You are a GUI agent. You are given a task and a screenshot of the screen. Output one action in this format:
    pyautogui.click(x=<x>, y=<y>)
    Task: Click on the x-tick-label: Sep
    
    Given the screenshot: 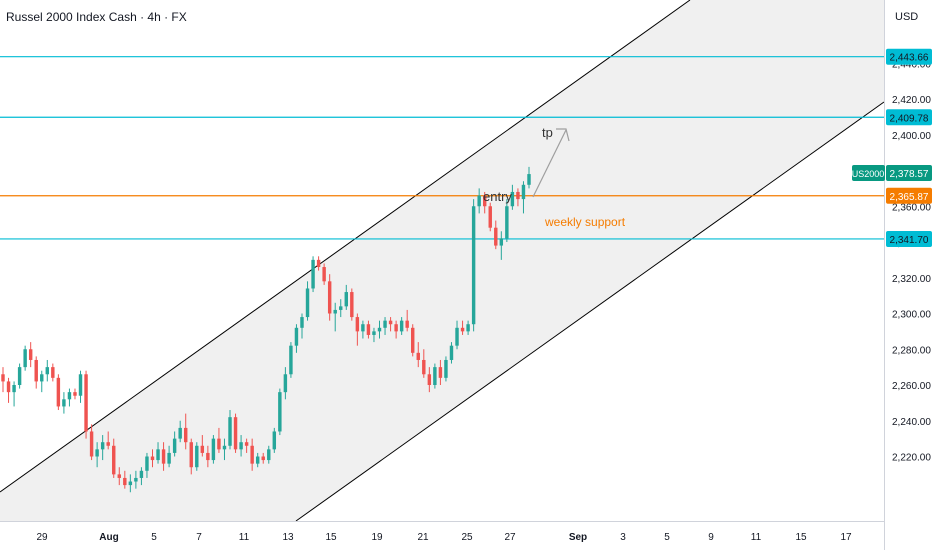 What is the action you would take?
    pyautogui.click(x=578, y=537)
    